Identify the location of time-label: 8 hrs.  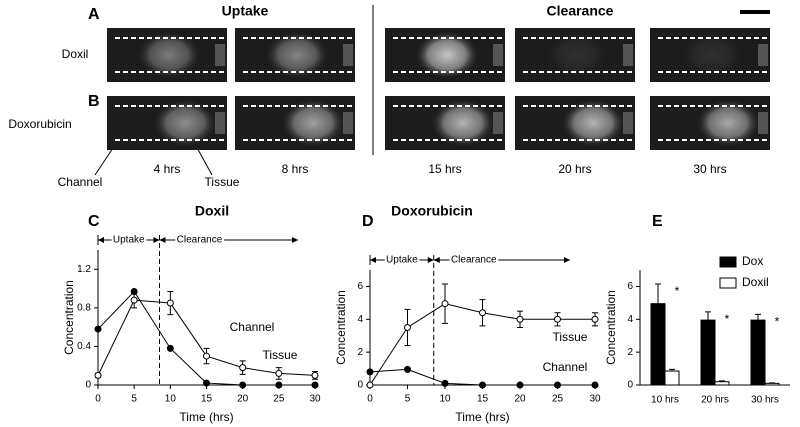
(295, 169).